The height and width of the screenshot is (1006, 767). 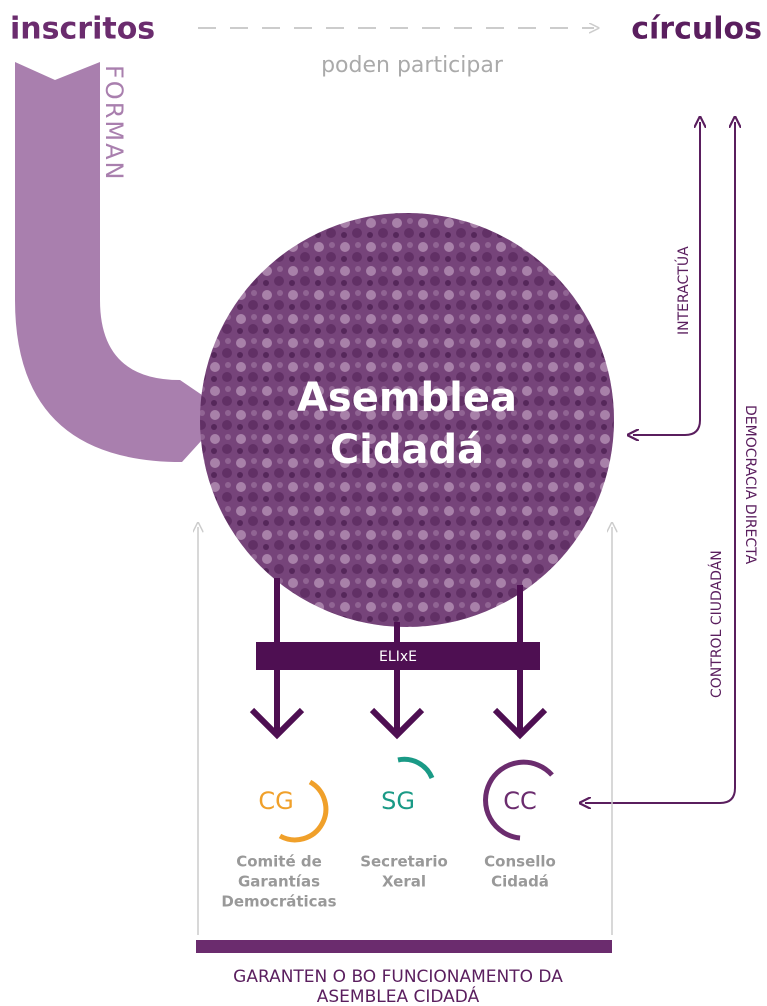 What do you see at coordinates (404, 946) in the screenshot?
I see `footer-bar` at bounding box center [404, 946].